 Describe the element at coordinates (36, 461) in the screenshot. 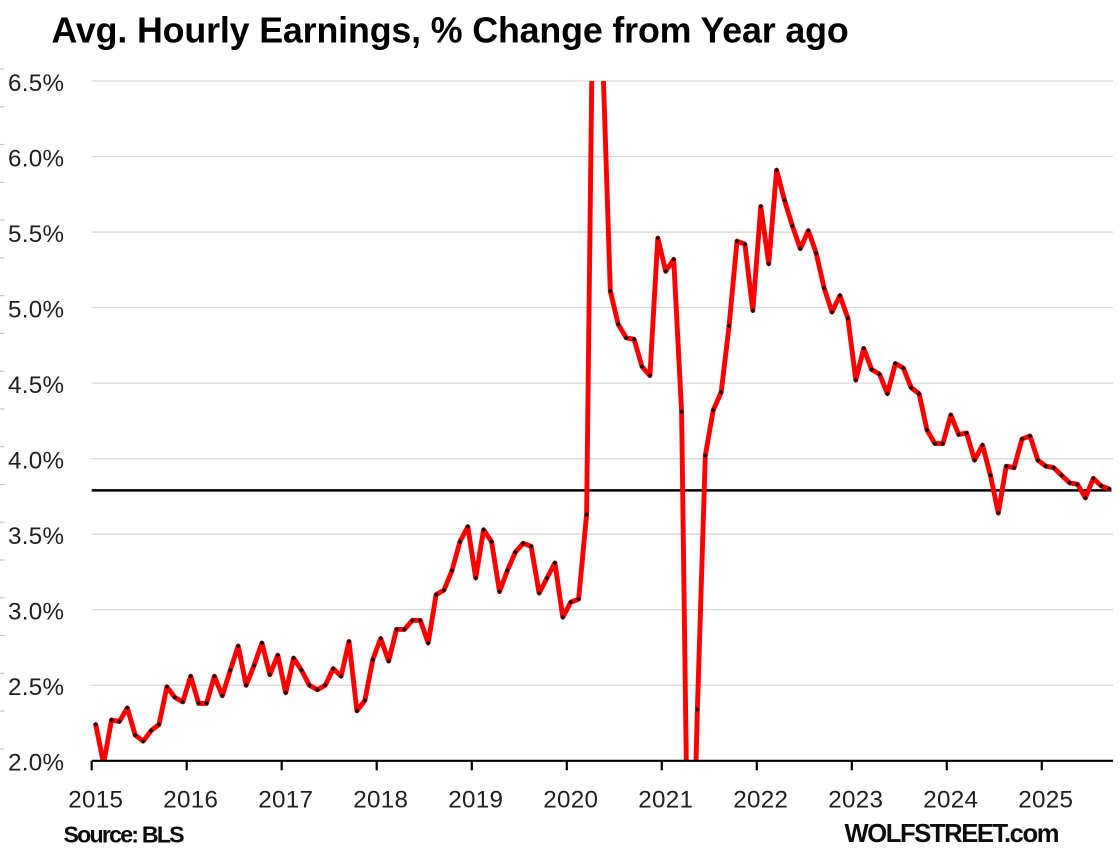

I see `svg-text: 4.0%` at that location.